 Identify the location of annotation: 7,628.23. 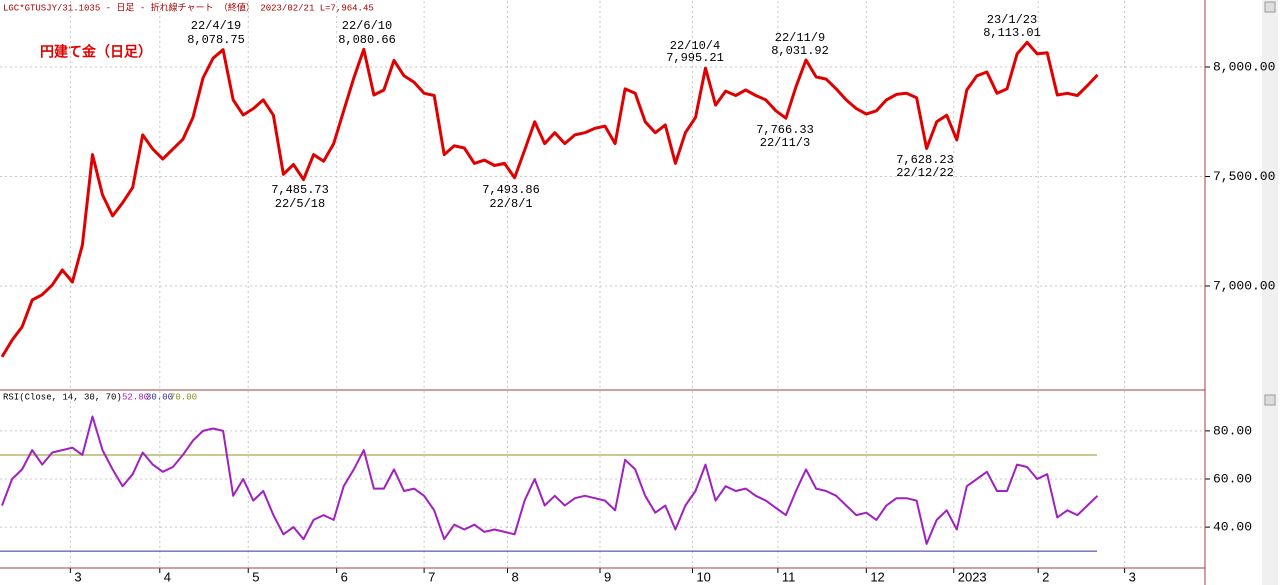
(925, 160).